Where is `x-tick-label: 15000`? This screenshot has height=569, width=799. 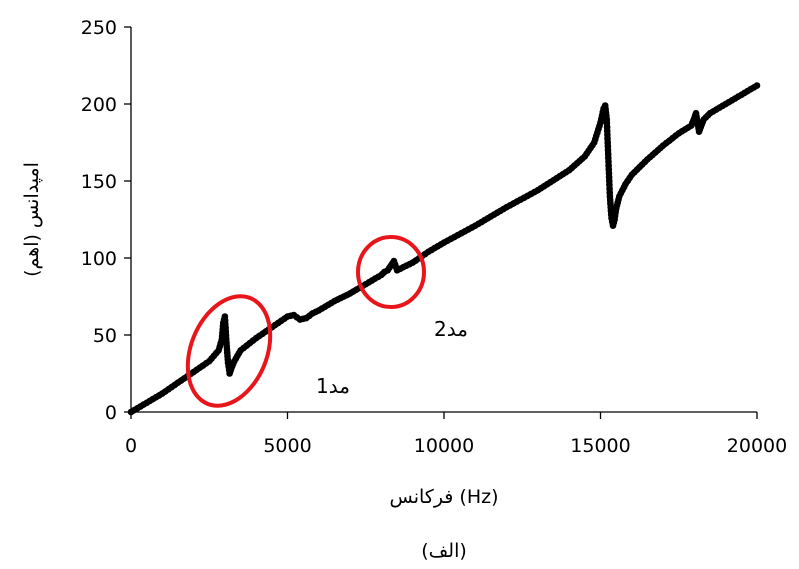
x-tick-label: 15000 is located at coordinates (600, 446).